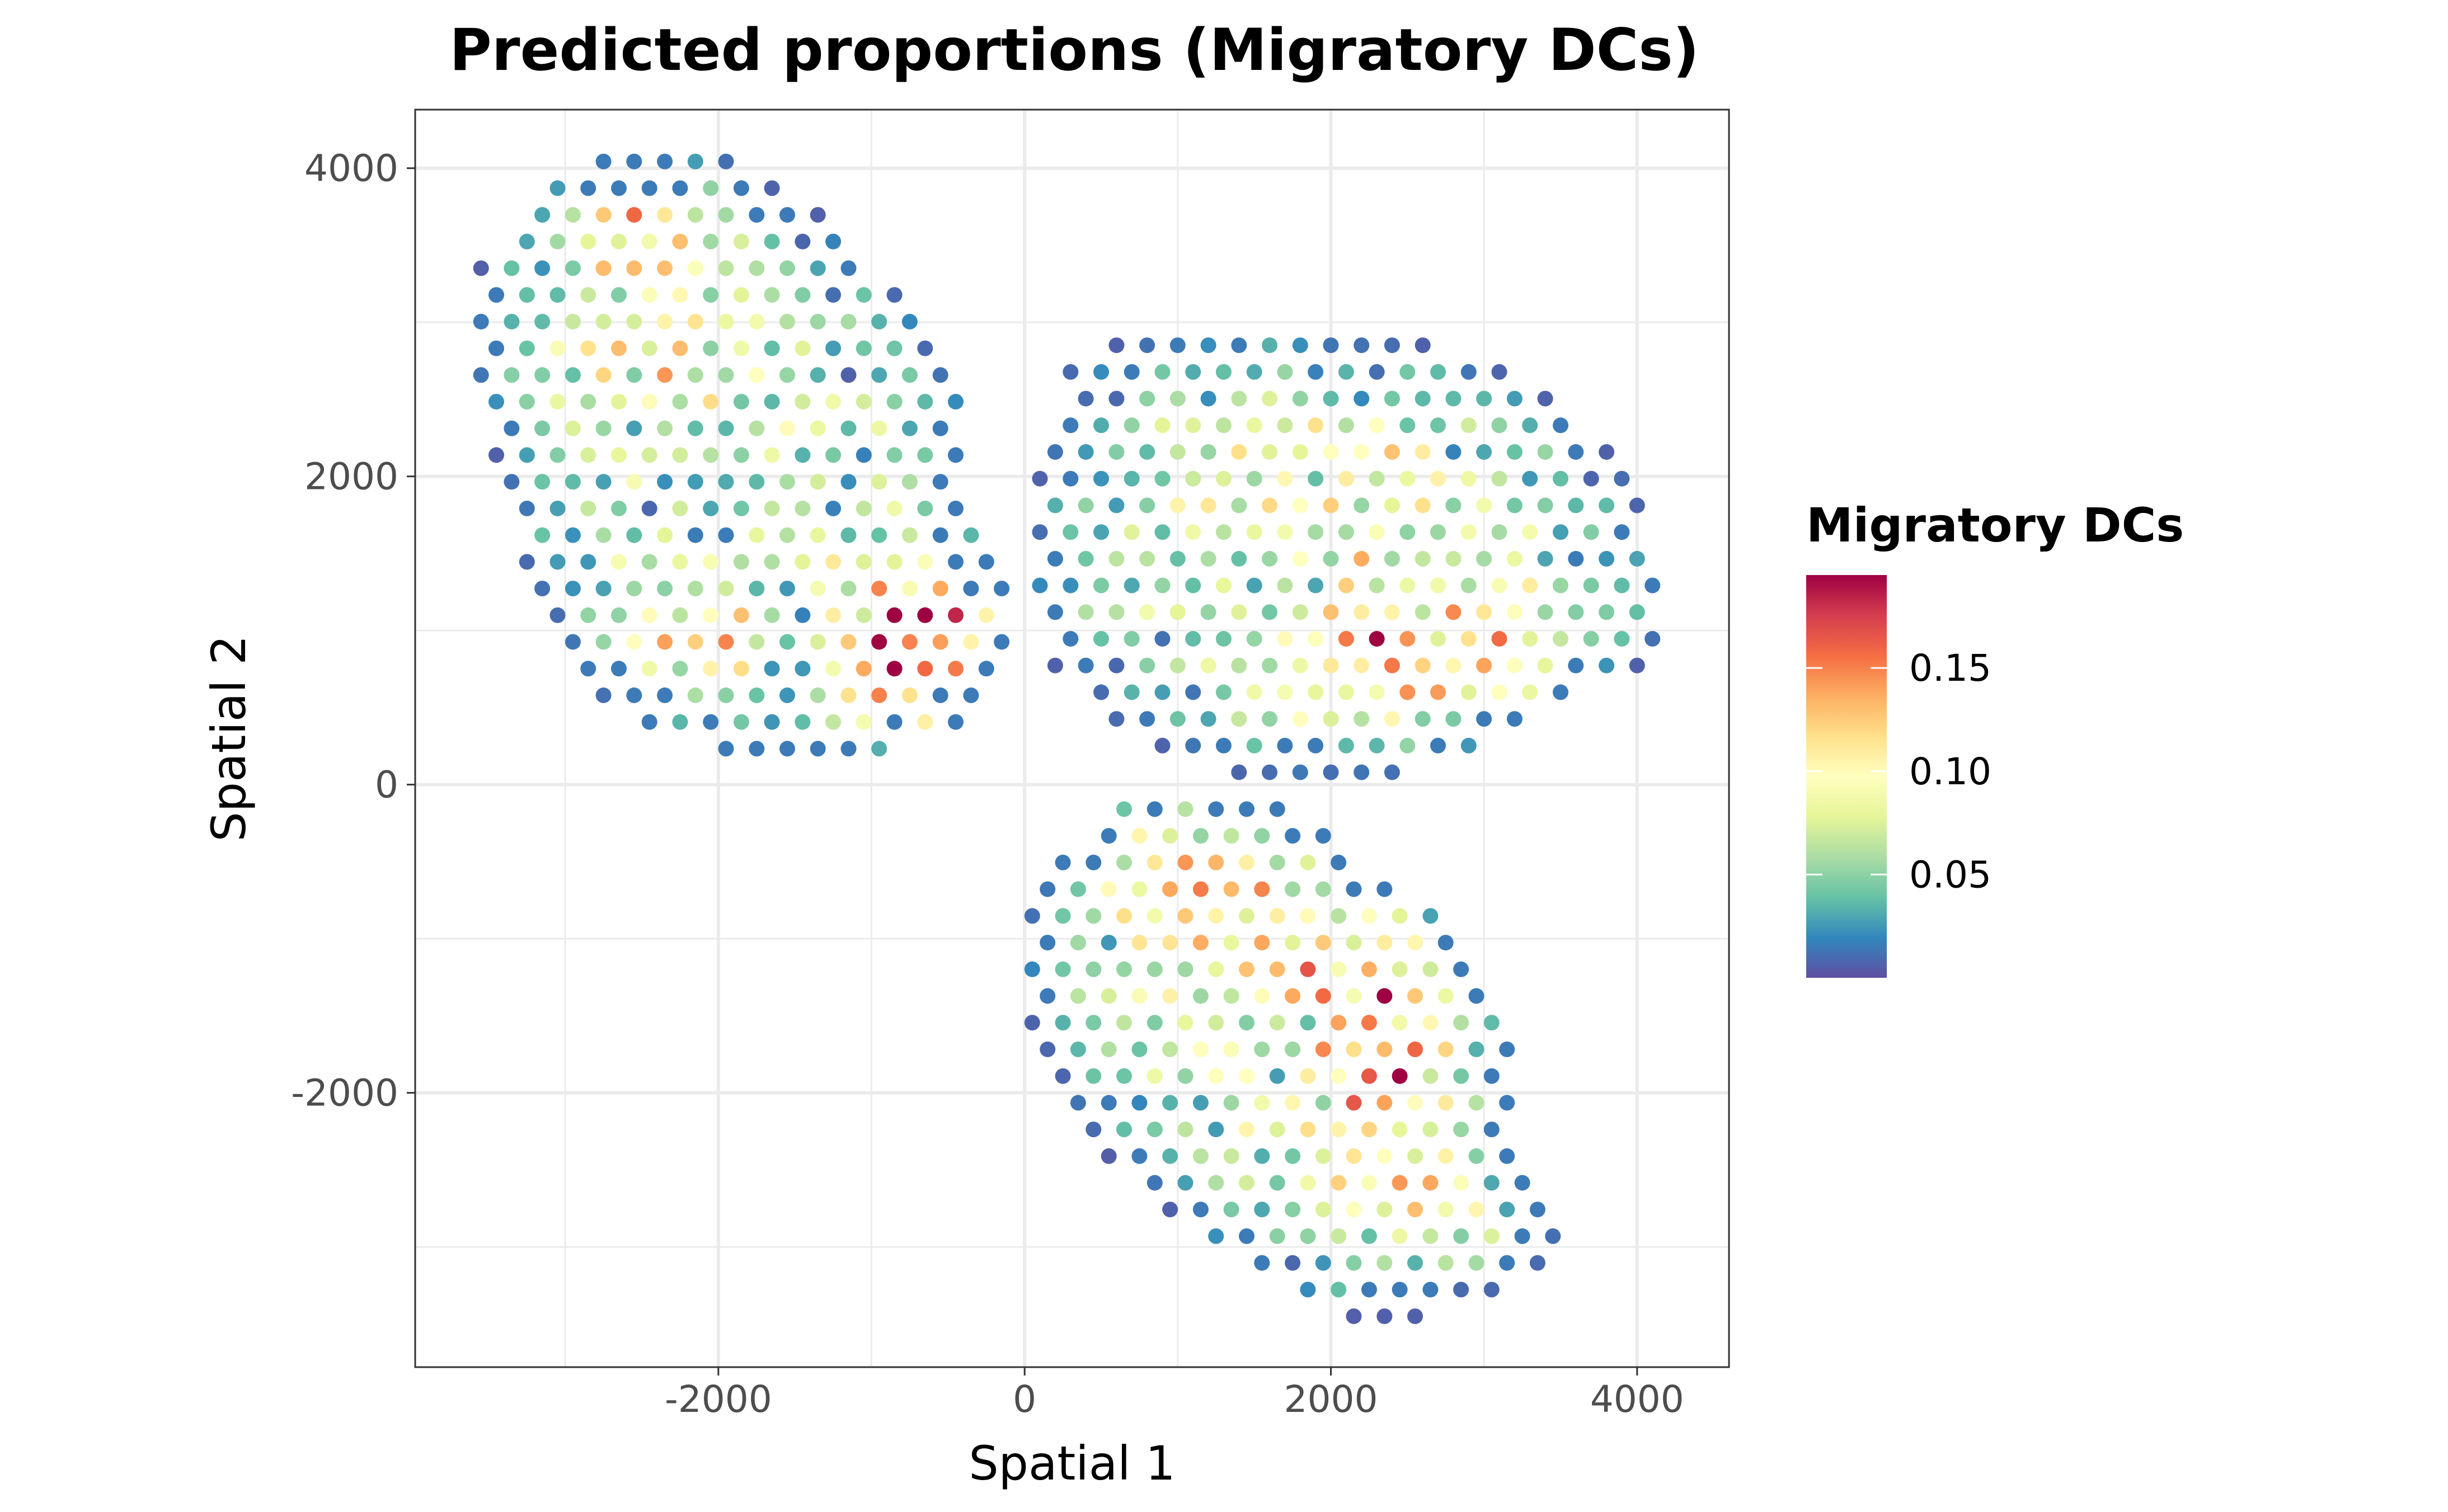 Image resolution: width=2448 pixels, height=1512 pixels. Describe the element at coordinates (228, 738) in the screenshot. I see `y-axis-title: Spatial 2` at that location.